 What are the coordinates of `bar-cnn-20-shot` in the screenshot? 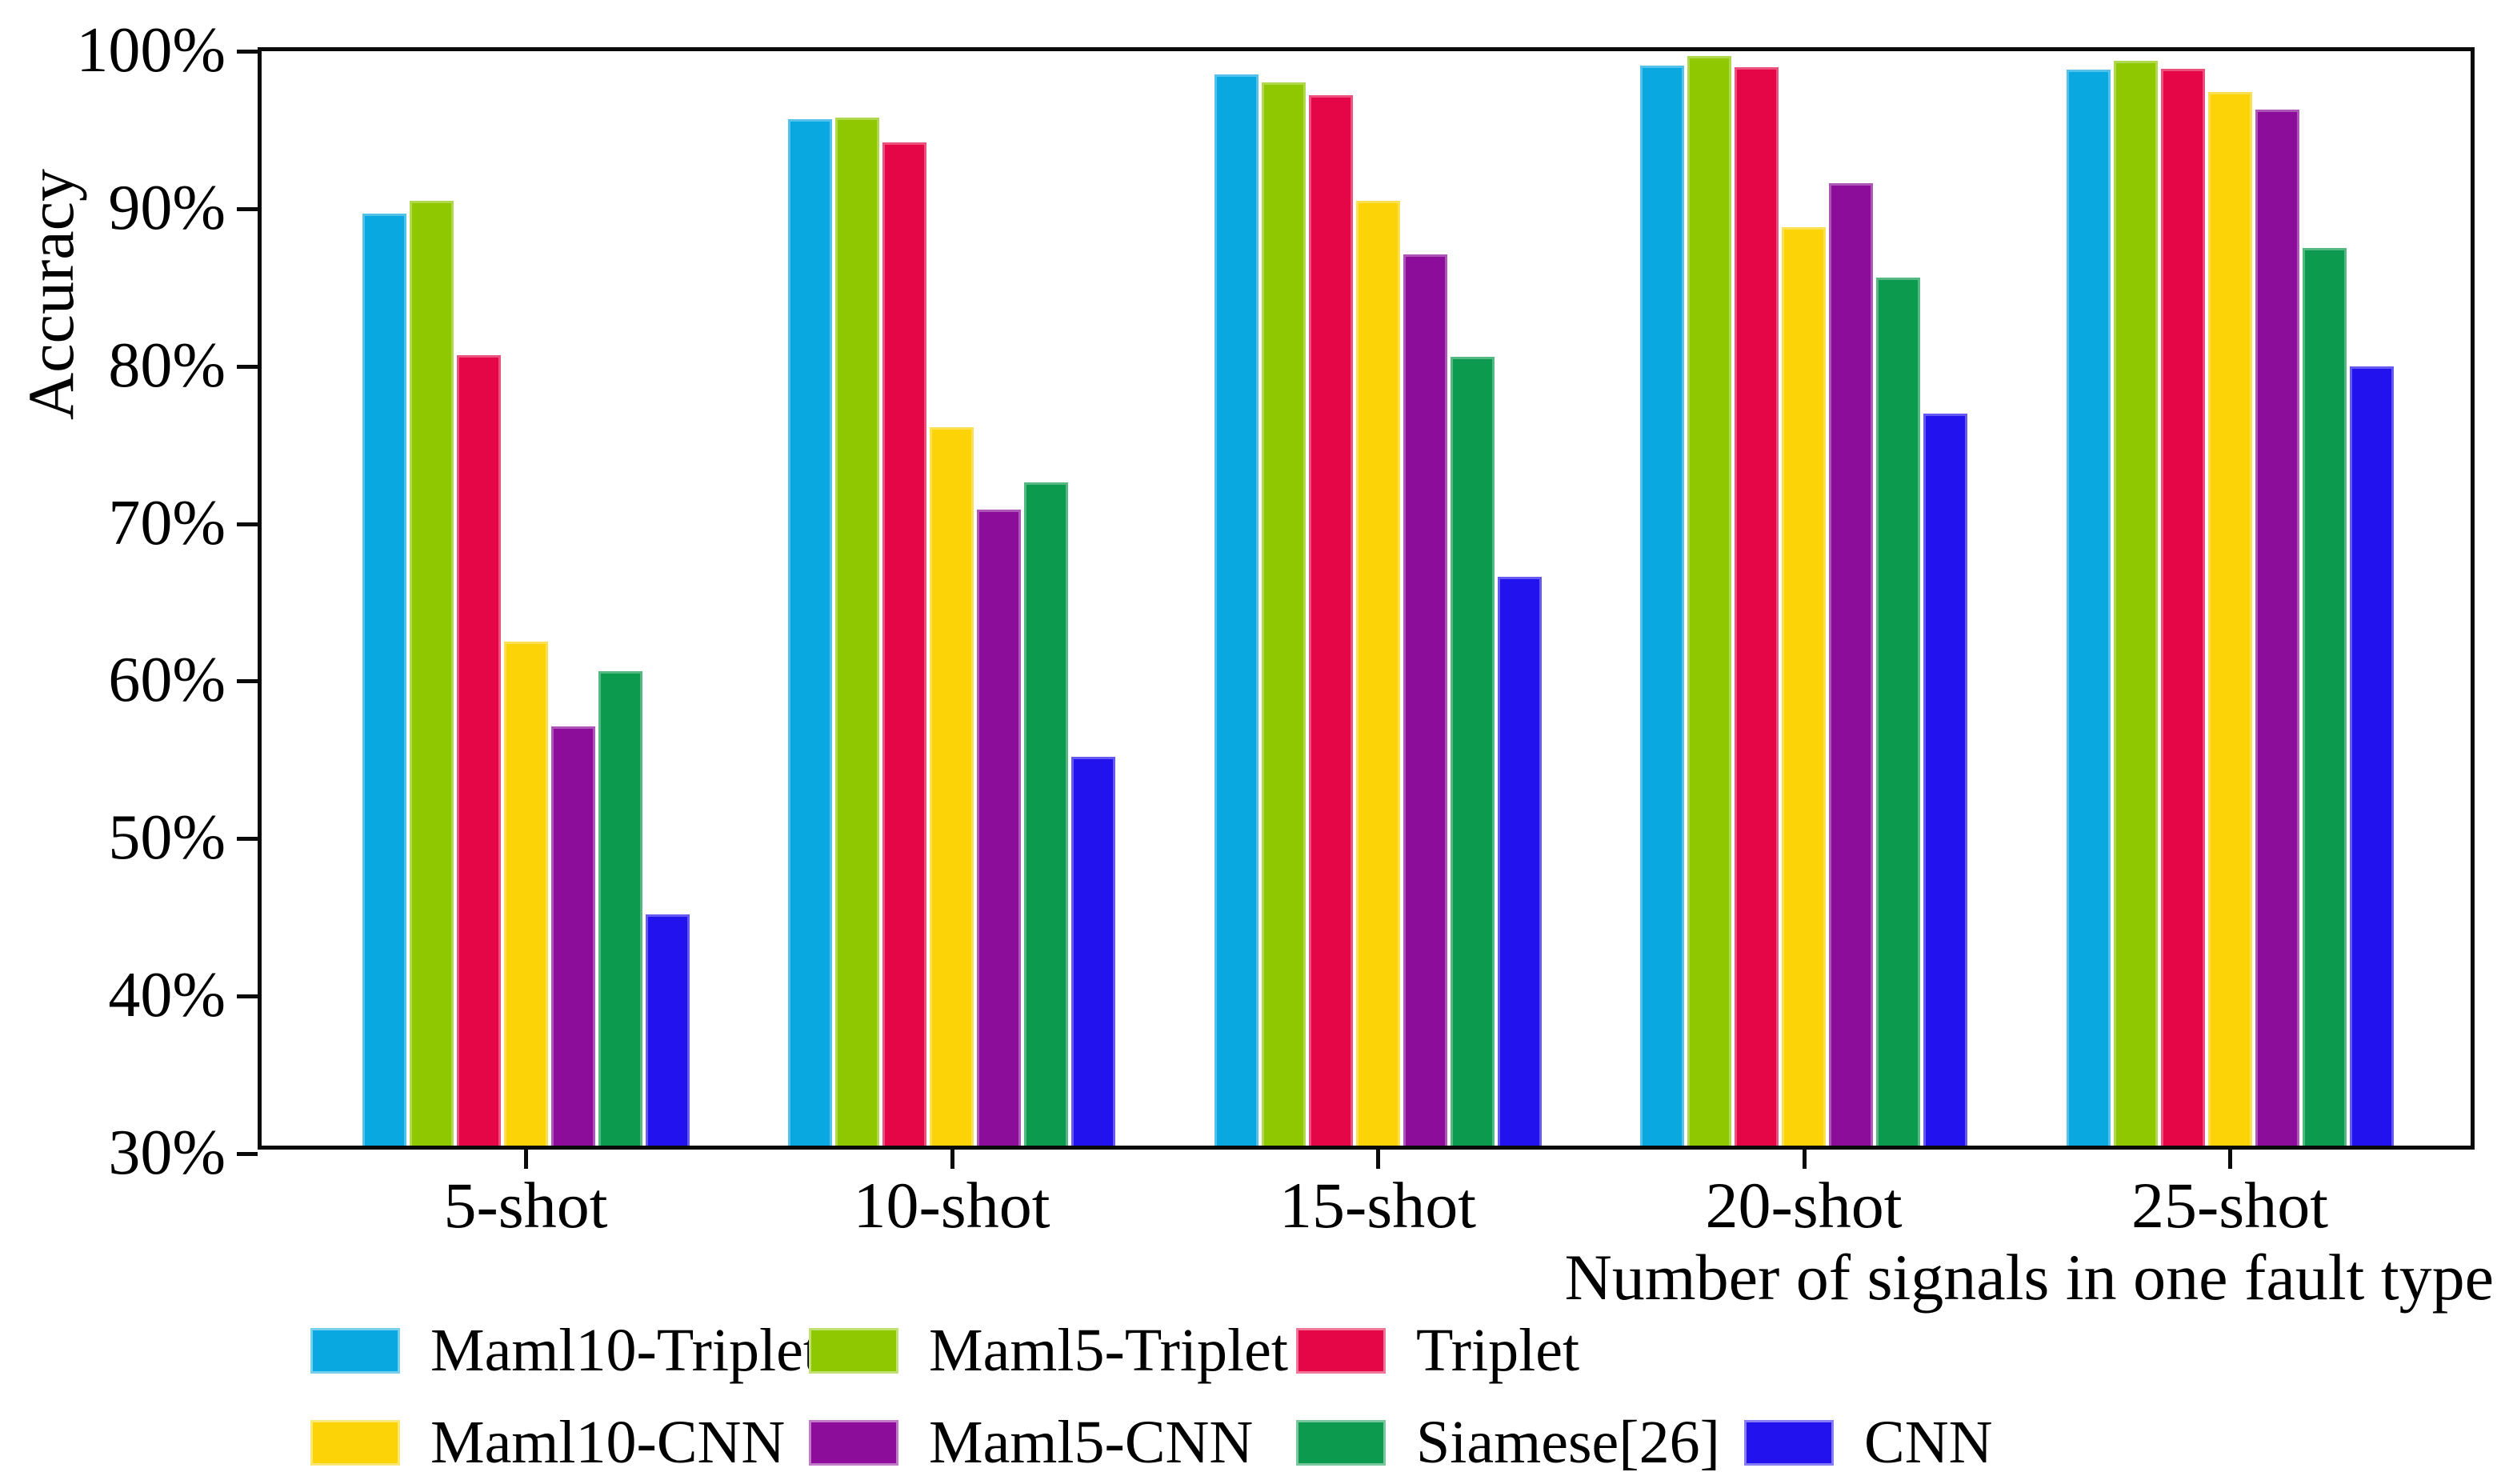 It's located at (1945, 779).